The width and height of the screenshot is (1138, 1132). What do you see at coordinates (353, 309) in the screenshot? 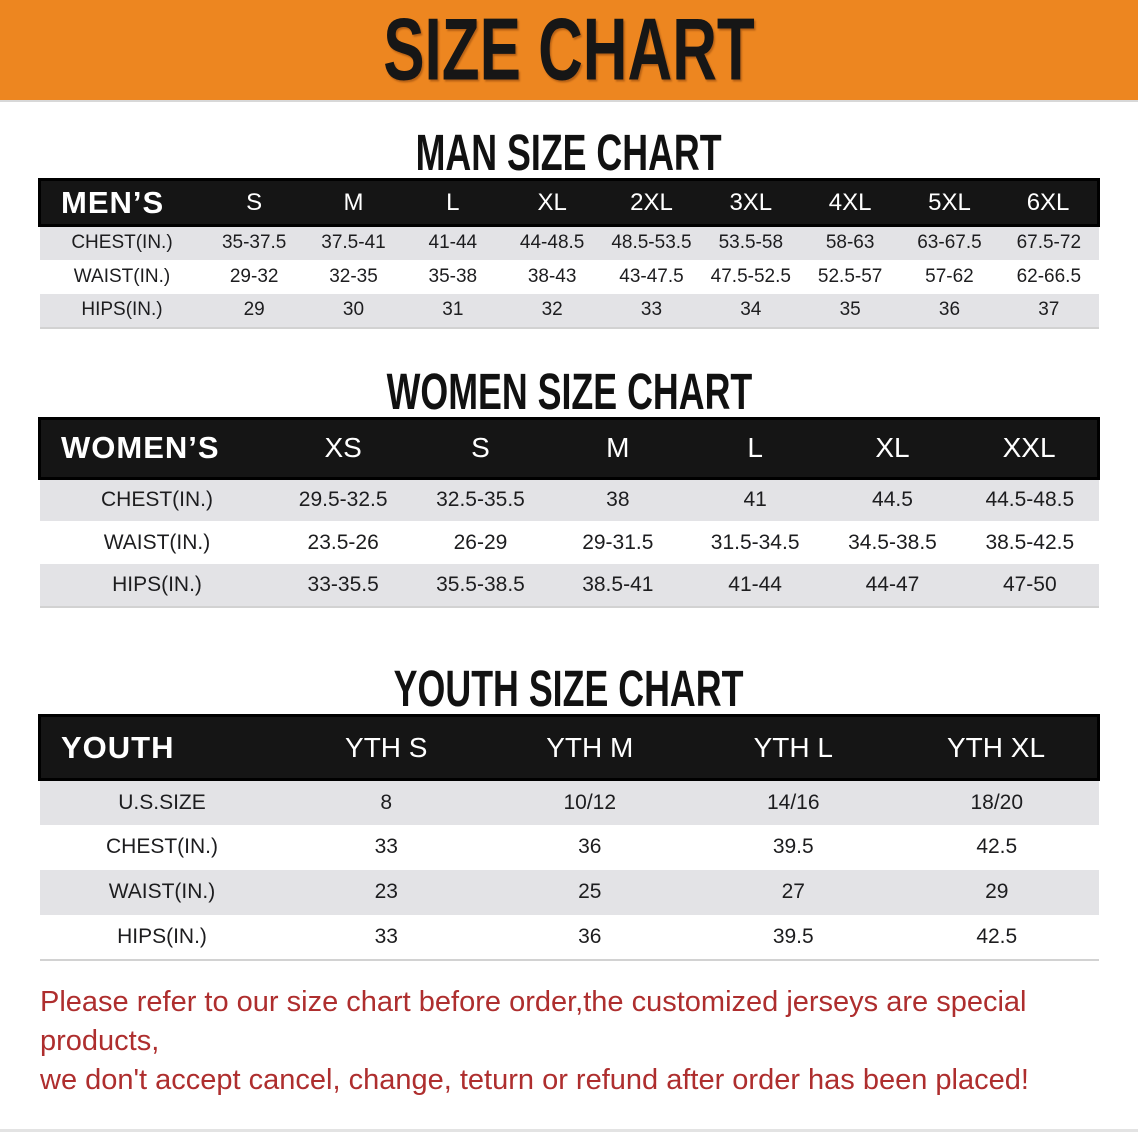
I see `measurement-value: 30` at bounding box center [353, 309].